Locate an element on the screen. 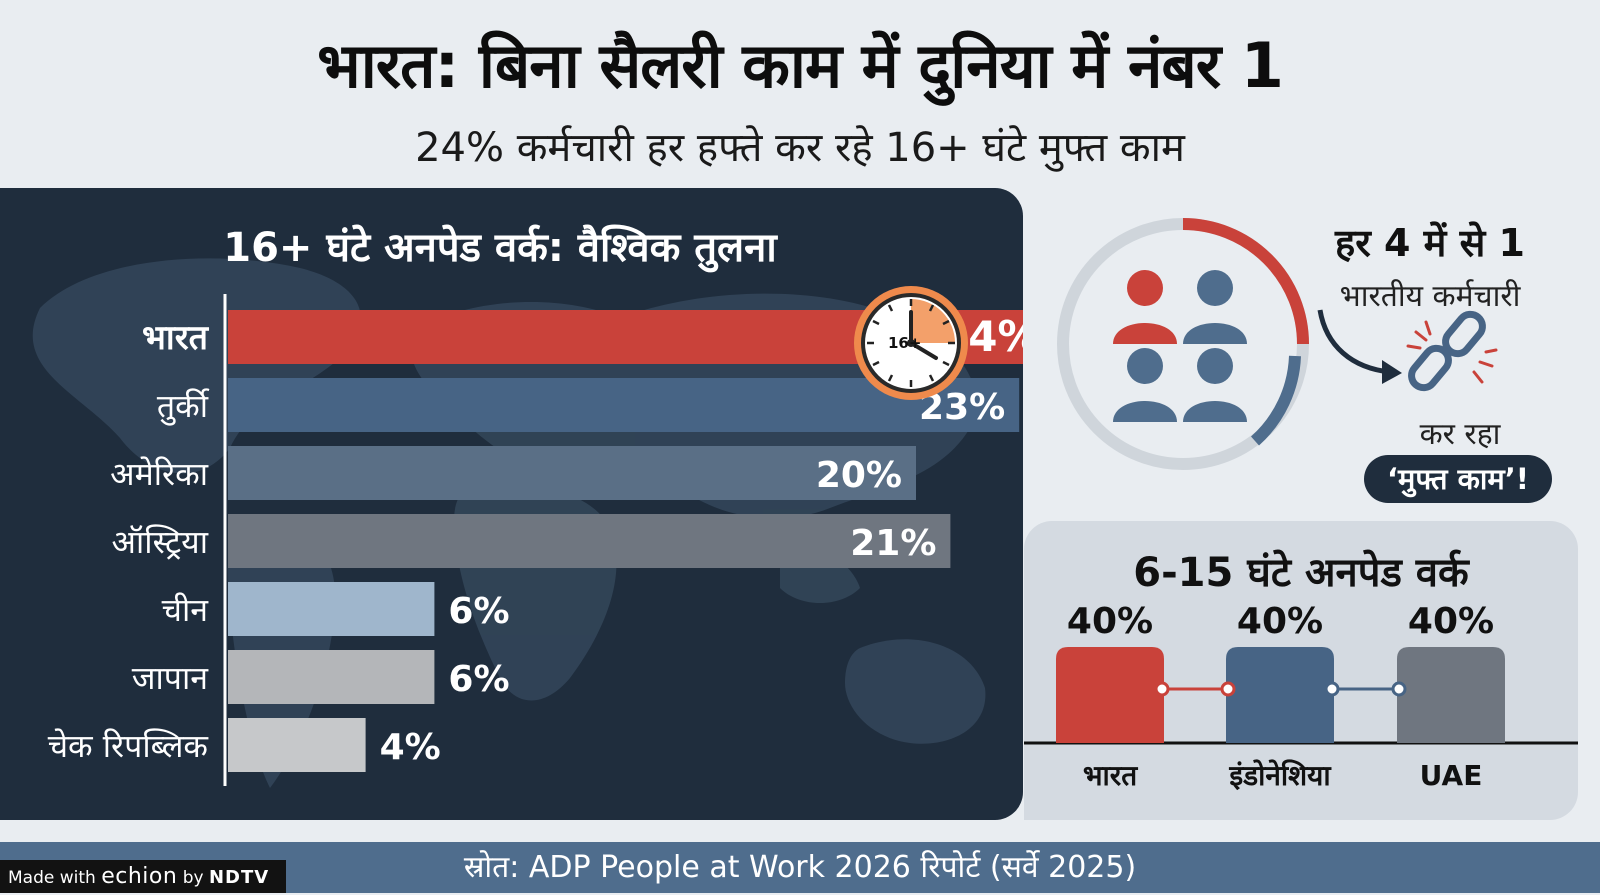 The width and height of the screenshot is (1600, 895). mini-category-label: इंडोनेशिया is located at coordinates (1280, 775).